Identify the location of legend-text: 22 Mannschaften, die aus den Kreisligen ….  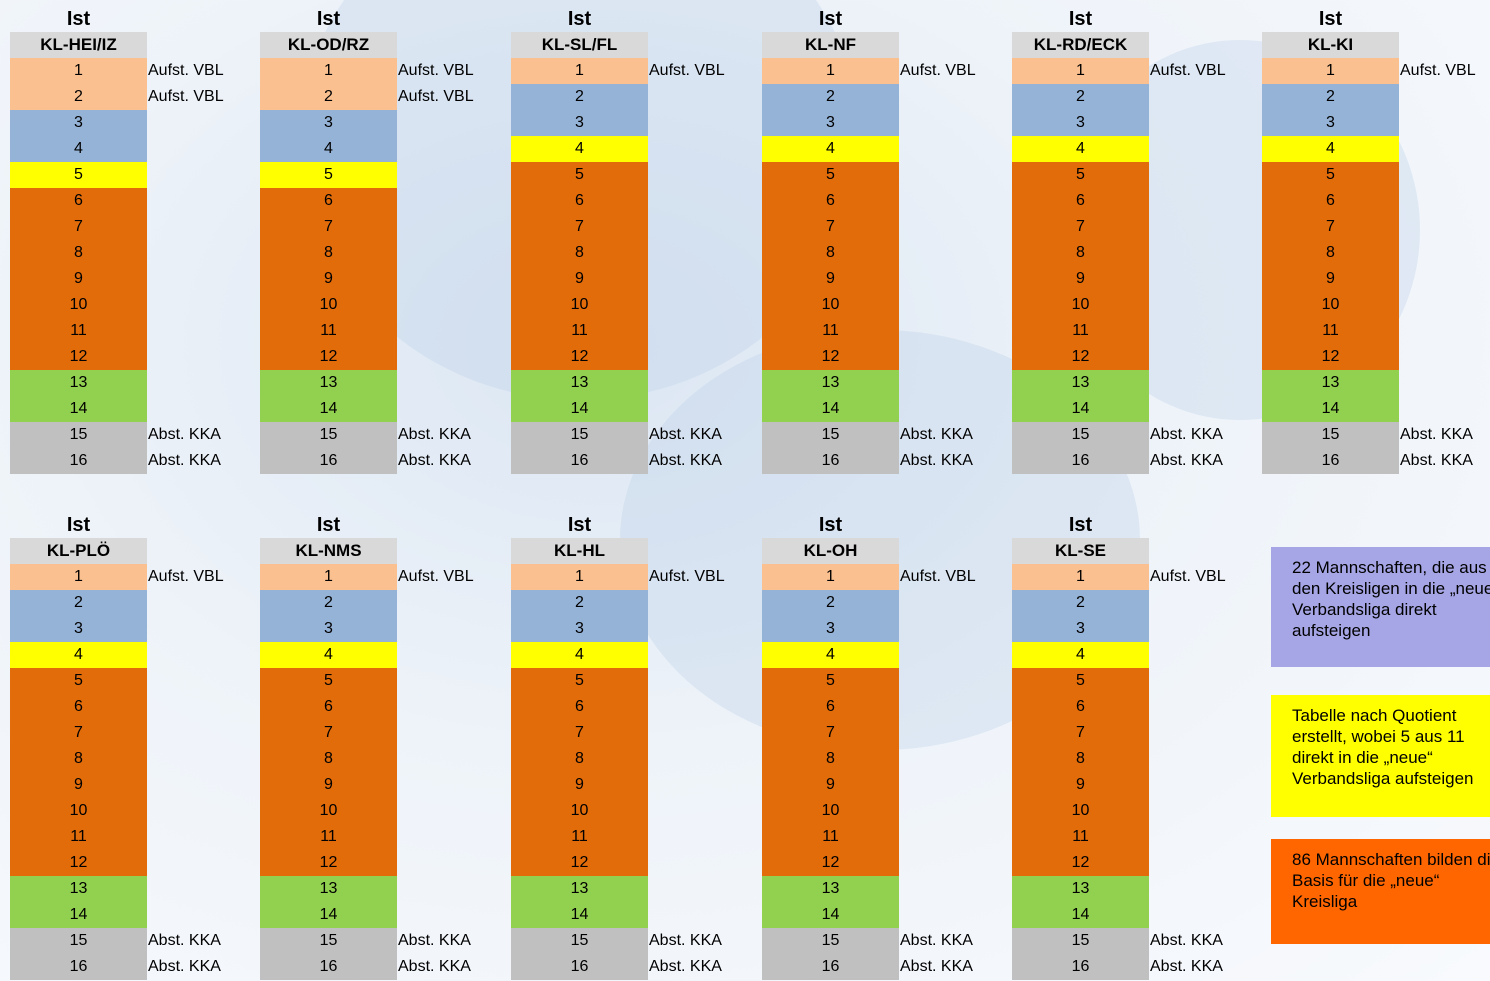
(1391, 599).